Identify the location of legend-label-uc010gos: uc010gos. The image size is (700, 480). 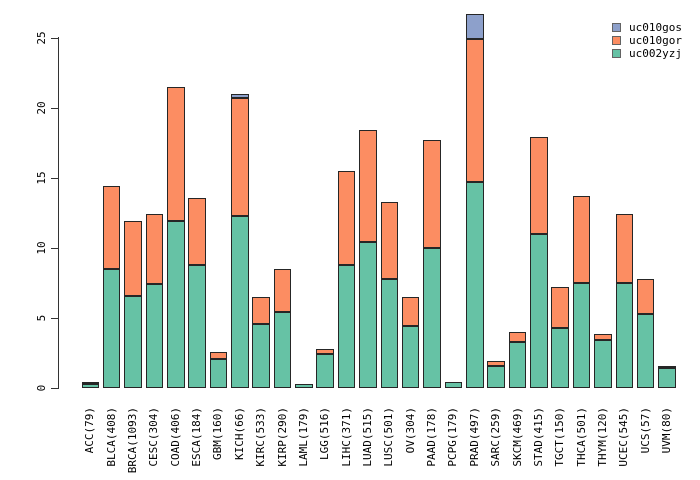
(655, 27).